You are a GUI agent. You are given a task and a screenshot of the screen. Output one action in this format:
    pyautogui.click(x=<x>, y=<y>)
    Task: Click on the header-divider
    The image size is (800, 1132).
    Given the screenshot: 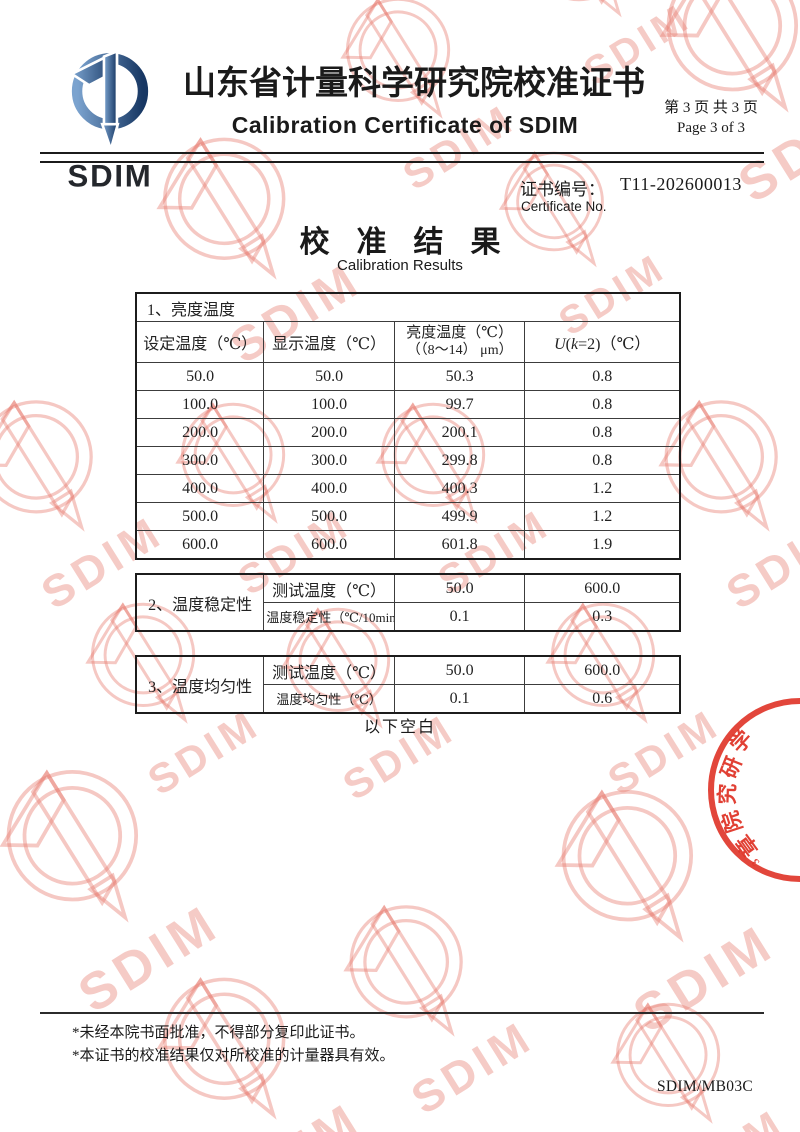 What is the action you would take?
    pyautogui.click(x=402, y=157)
    